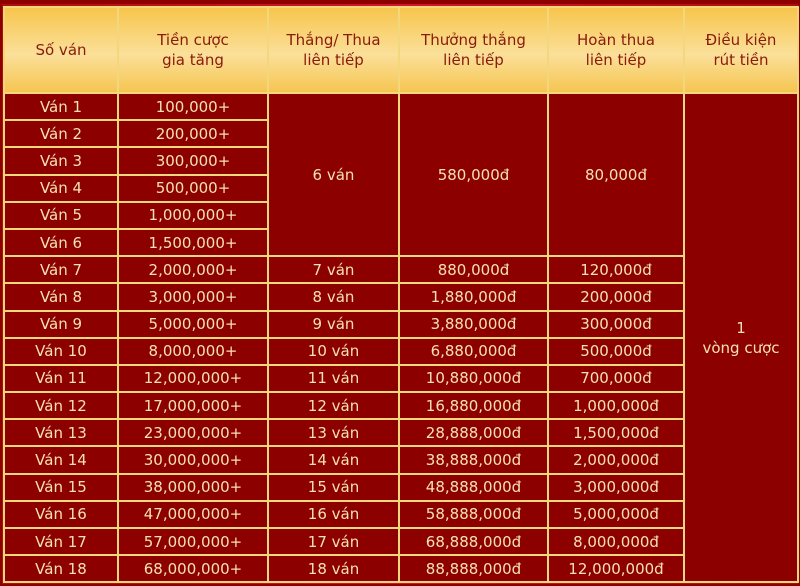 This screenshot has width=800, height=586. What do you see at coordinates (61, 406) in the screenshot?
I see `round-cell: Ván 12` at bounding box center [61, 406].